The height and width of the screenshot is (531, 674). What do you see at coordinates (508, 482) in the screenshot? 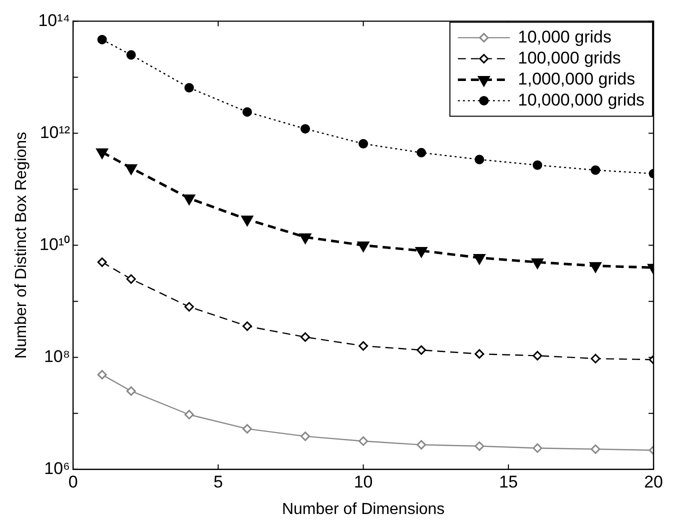
I see `x-tick-label: 15` at bounding box center [508, 482].